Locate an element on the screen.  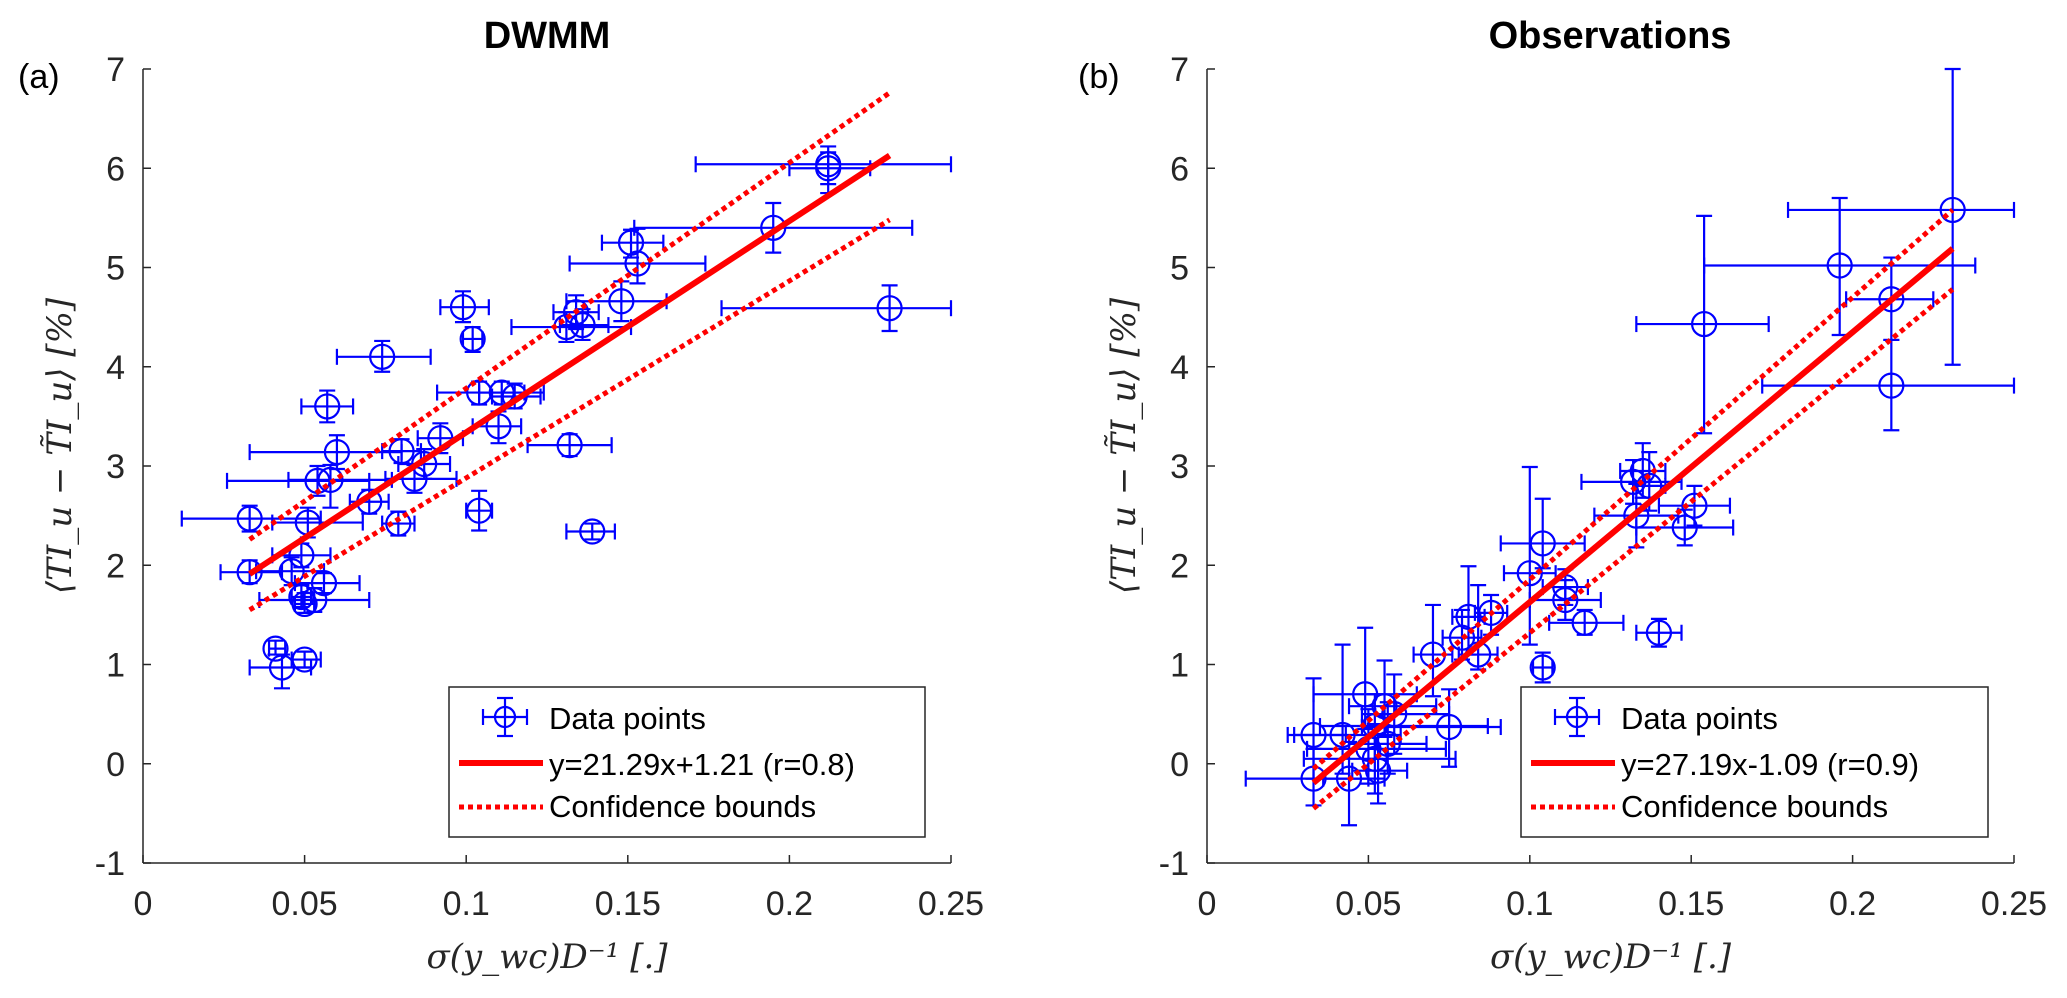
confidence-bound-lower is located at coordinates (569, 415).